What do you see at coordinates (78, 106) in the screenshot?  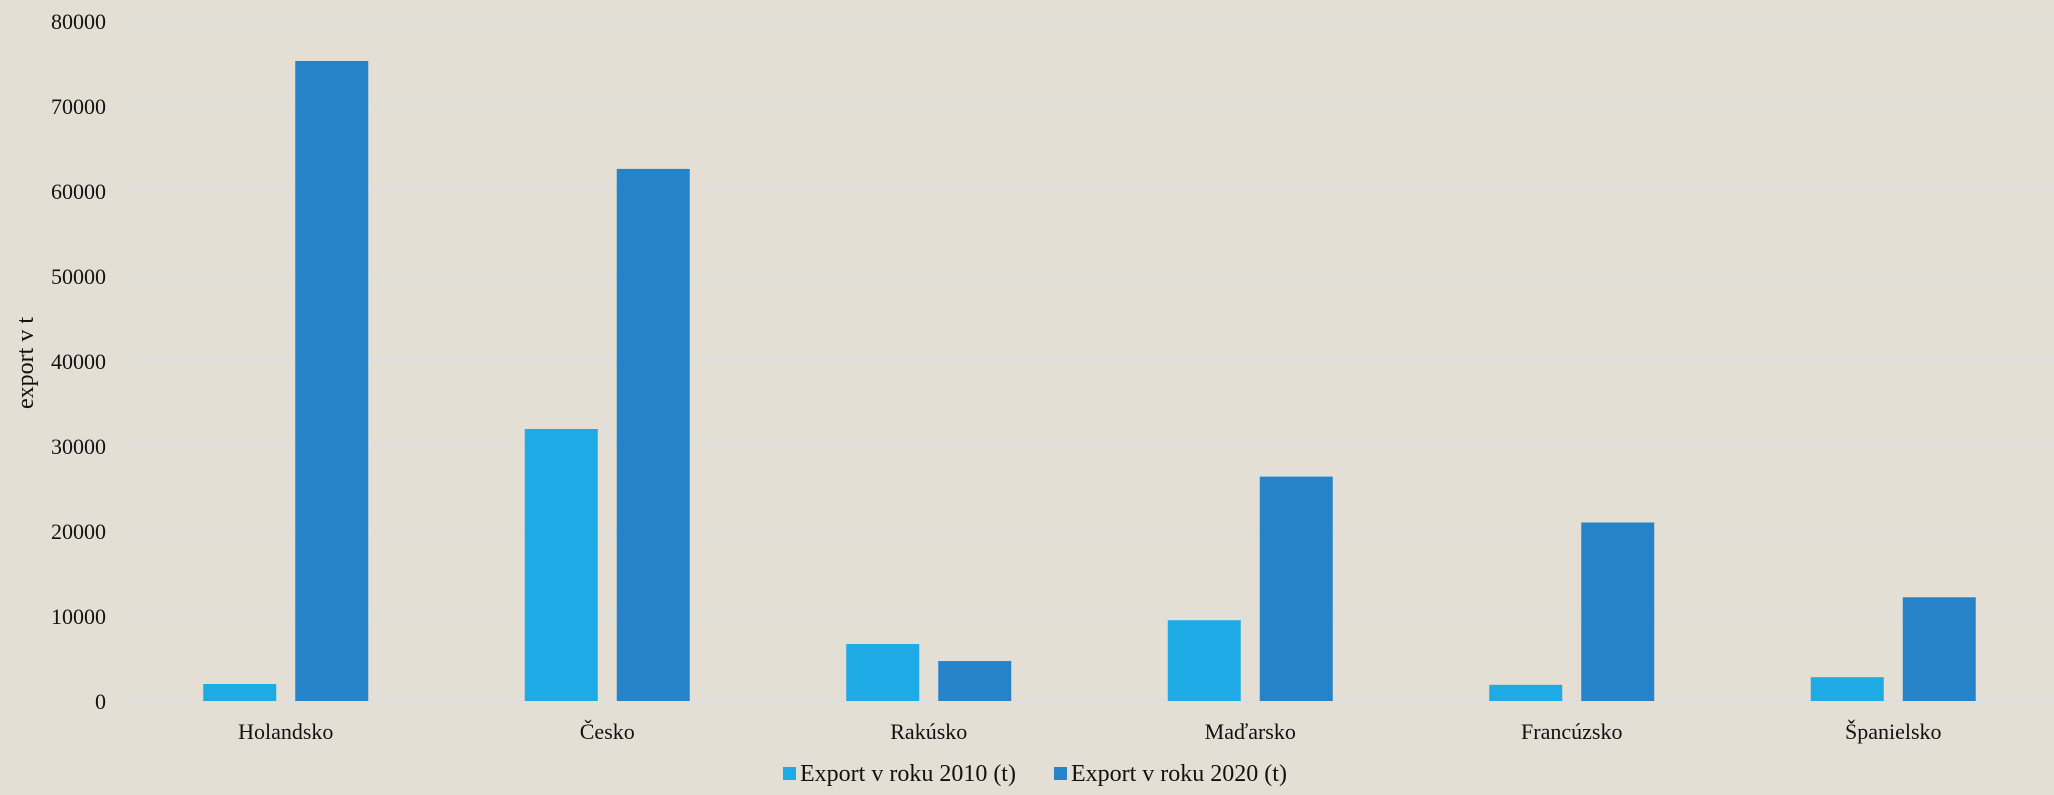 I see `y-tick-label: 70000` at bounding box center [78, 106].